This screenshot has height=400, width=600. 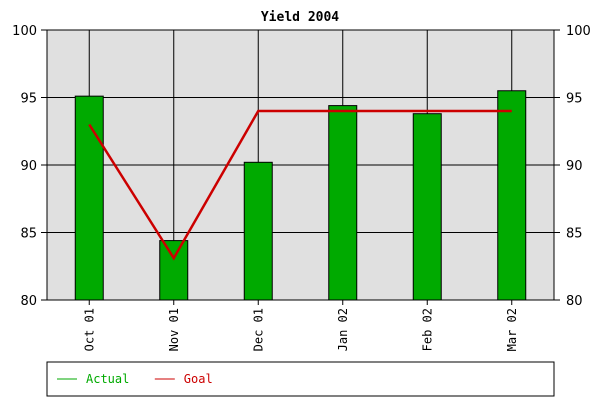 I want to click on y-tick-label-left: 95, so click(x=28, y=99).